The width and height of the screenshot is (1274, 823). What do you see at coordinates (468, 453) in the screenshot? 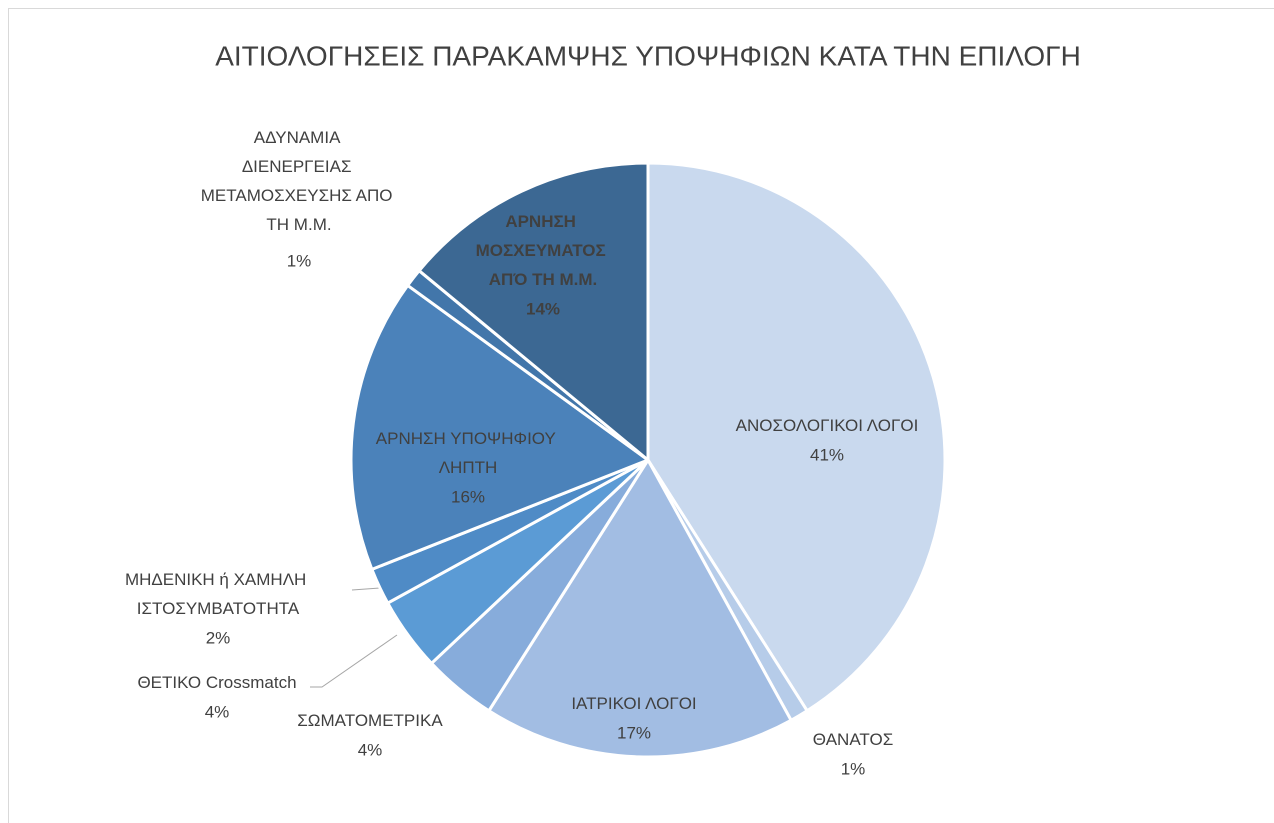
I see `data-label-category: ΑΡΝΗΣΗ ΥΠΟΨΗΦΙΟΥ ΛΗΠΤΗ` at bounding box center [468, 453].